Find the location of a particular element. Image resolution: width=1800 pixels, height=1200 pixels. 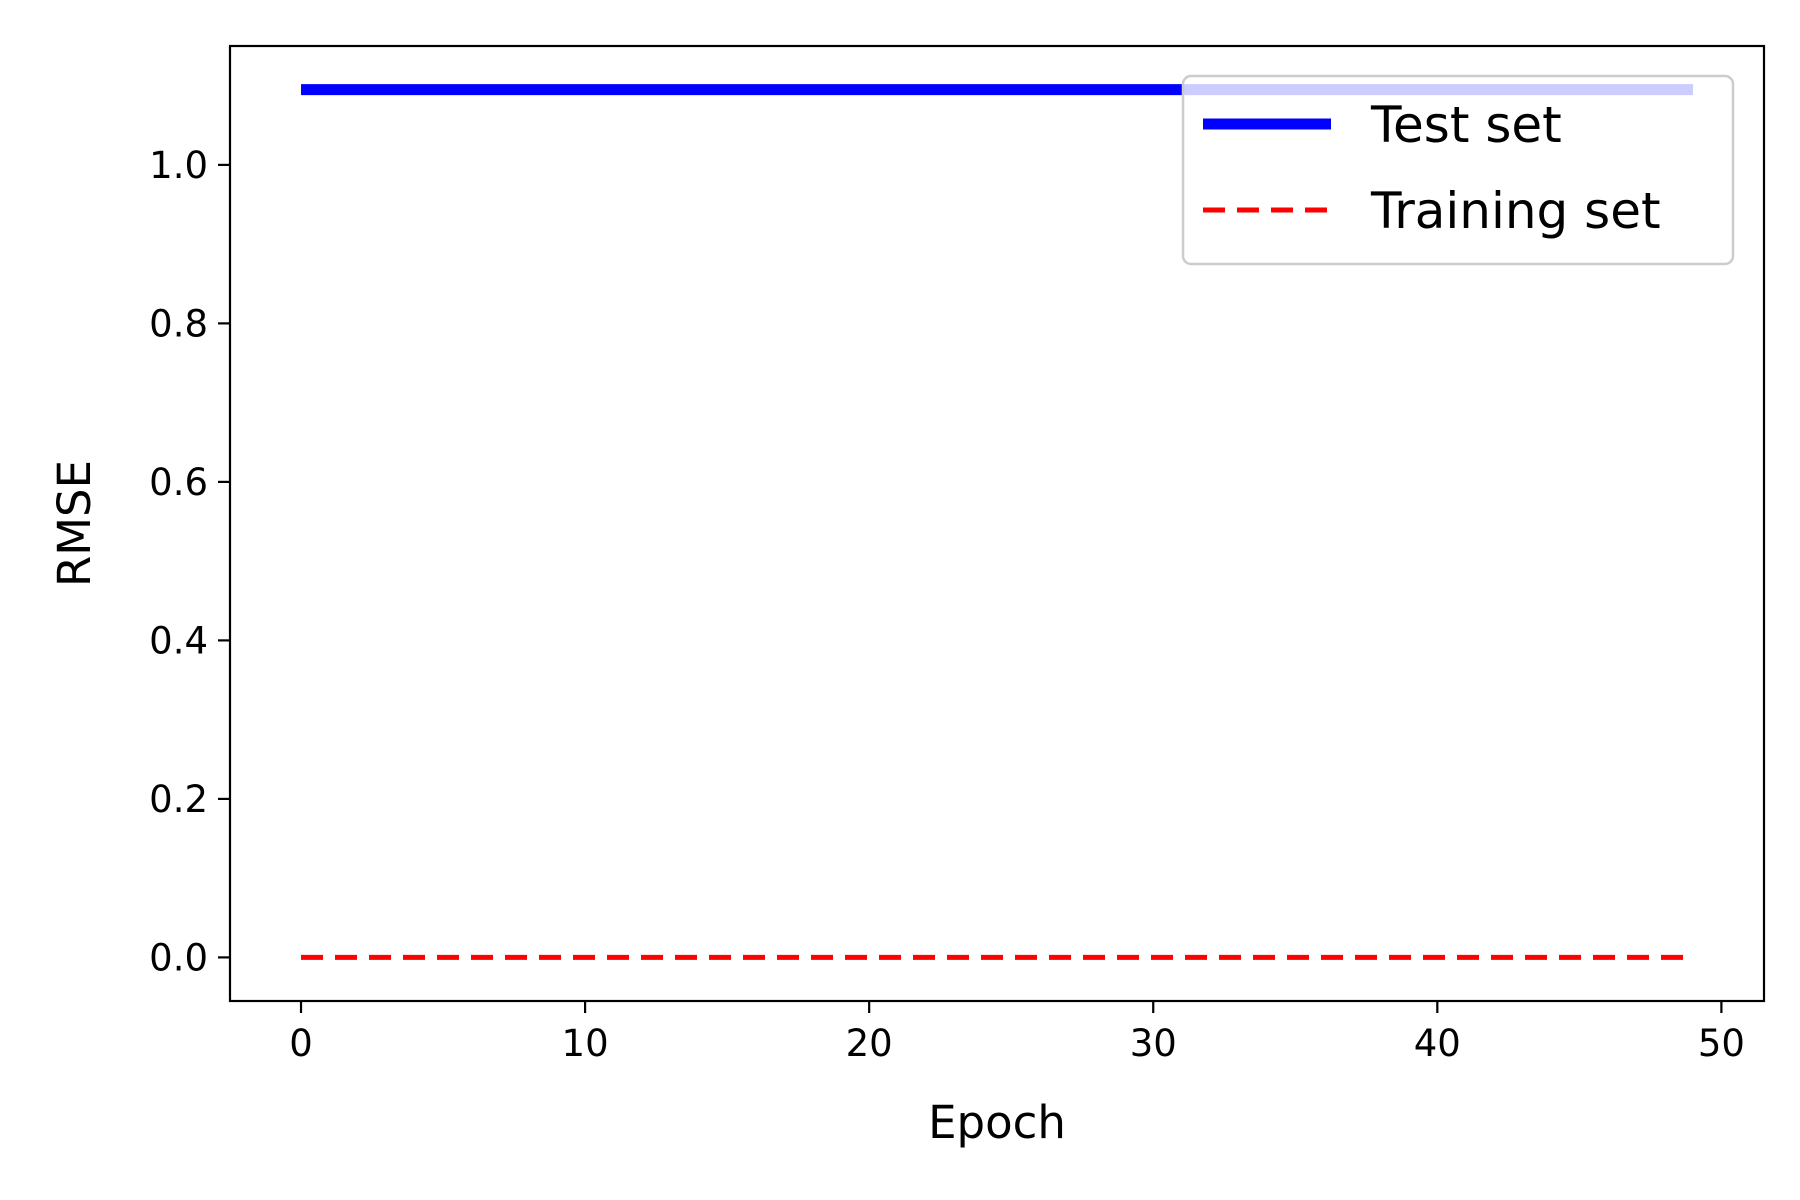

x-tick-label: 30 is located at coordinates (1153, 1043).